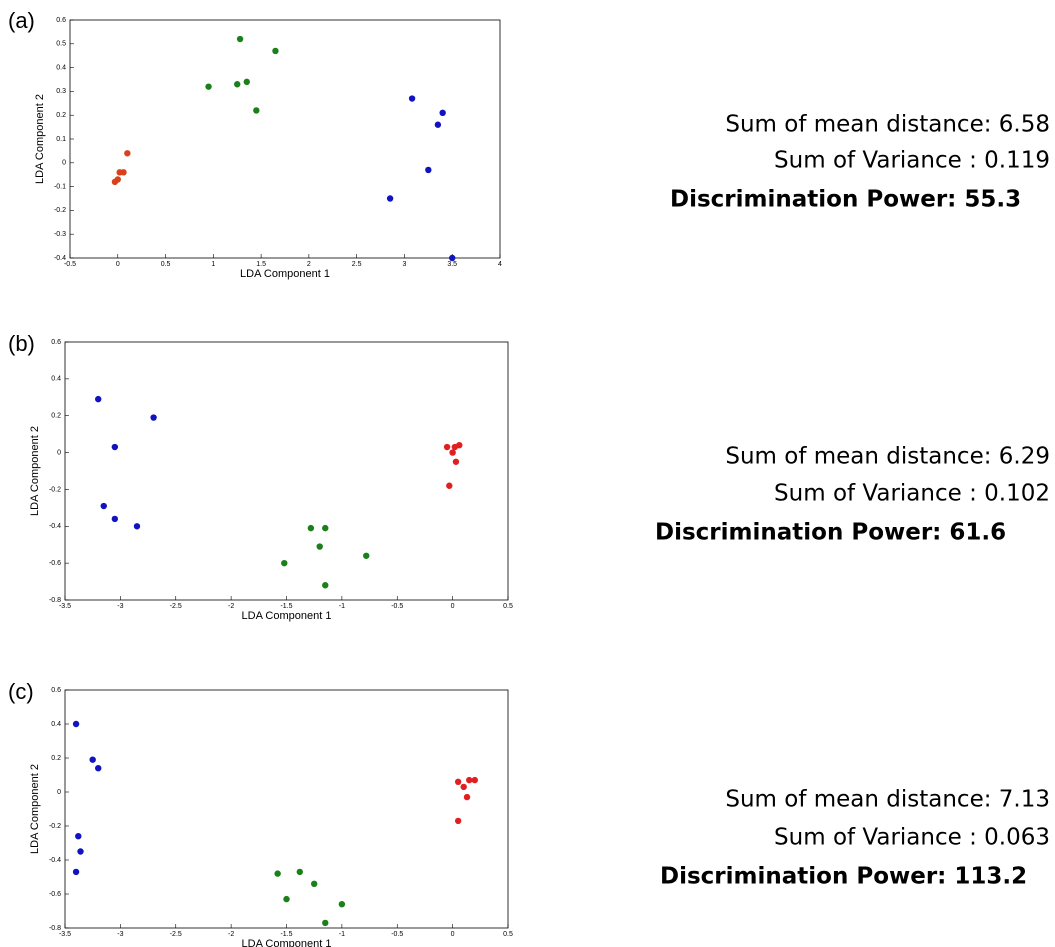 The image size is (1055, 947). What do you see at coordinates (887, 800) in the screenshot?
I see `annotation: Sum of mean distance: 7.13` at bounding box center [887, 800].